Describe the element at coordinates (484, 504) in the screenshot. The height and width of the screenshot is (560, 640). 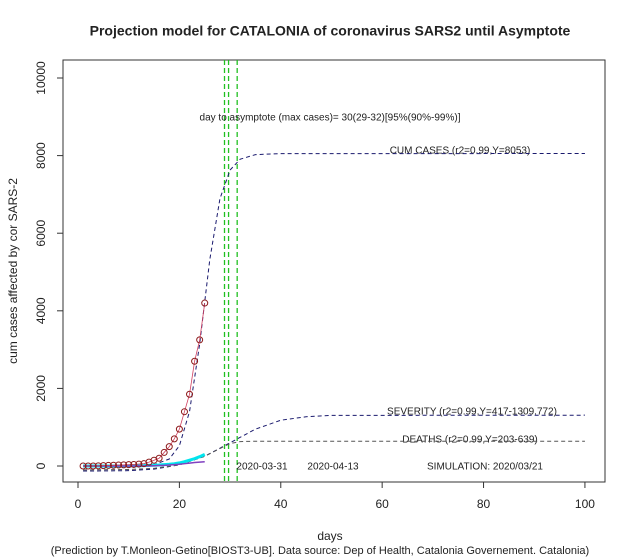
I see `x-tick-label: 80` at that location.